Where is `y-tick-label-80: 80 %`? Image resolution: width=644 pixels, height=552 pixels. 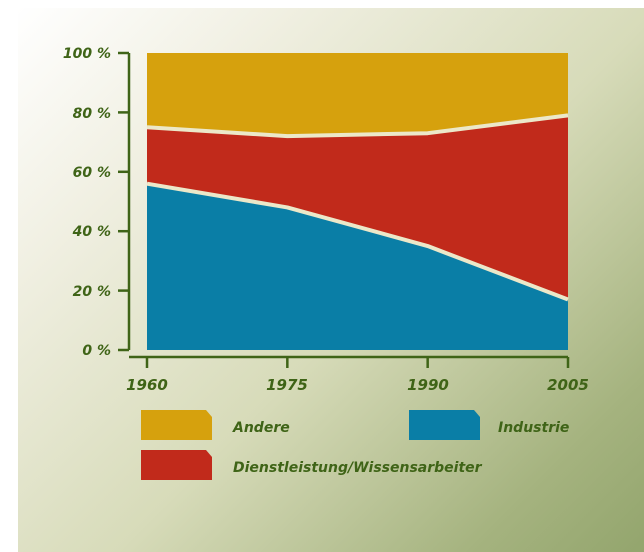 y-tick-label-80: 80 % is located at coordinates (92, 114).